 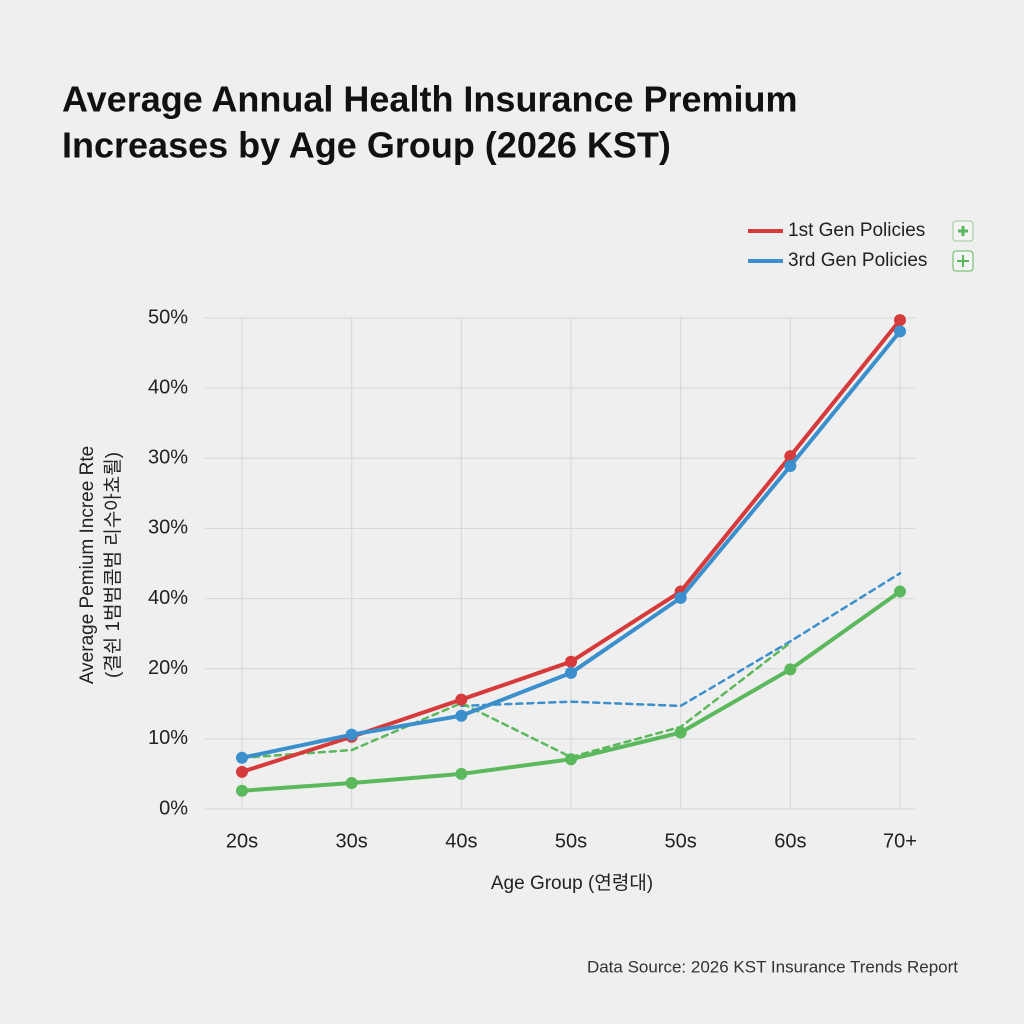 I want to click on x-axis-label: Age Group (연령대), so click(x=572, y=883).